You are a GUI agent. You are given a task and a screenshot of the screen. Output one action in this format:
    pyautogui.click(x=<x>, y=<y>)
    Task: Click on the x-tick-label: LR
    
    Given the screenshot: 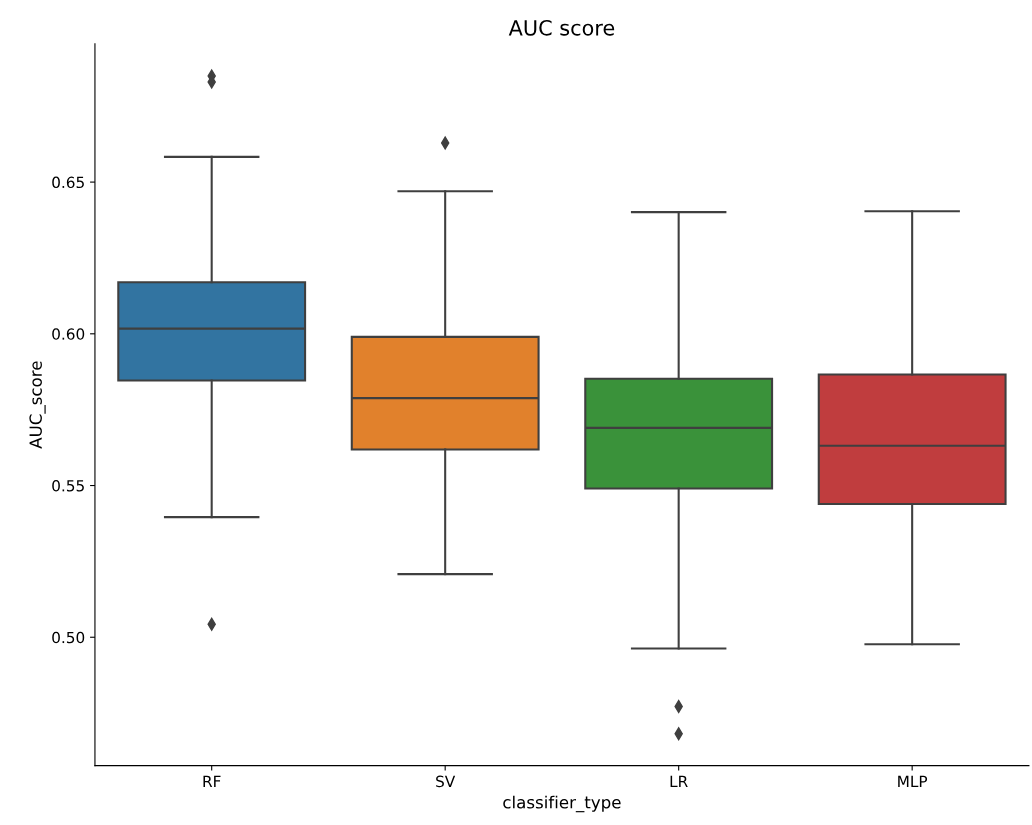 What is the action you would take?
    pyautogui.click(x=679, y=781)
    